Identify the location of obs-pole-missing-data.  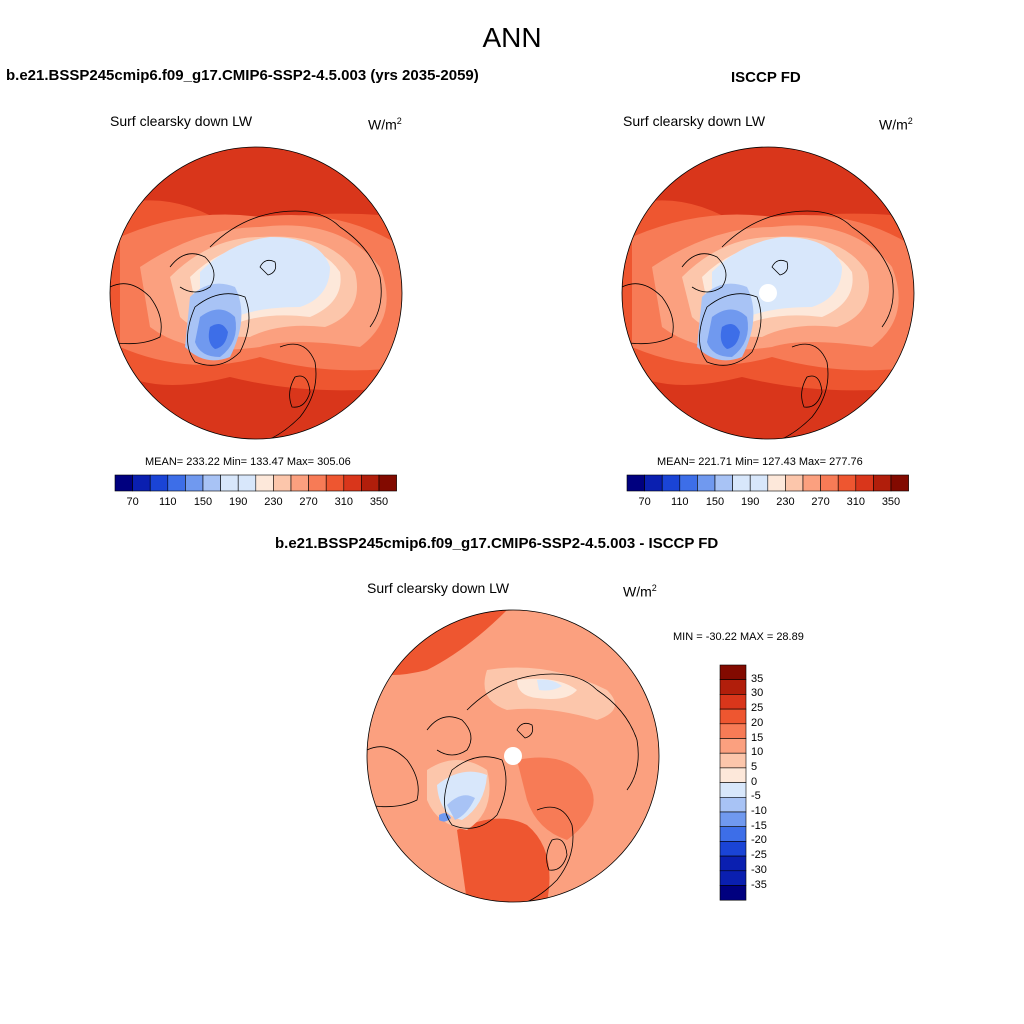
(768, 293).